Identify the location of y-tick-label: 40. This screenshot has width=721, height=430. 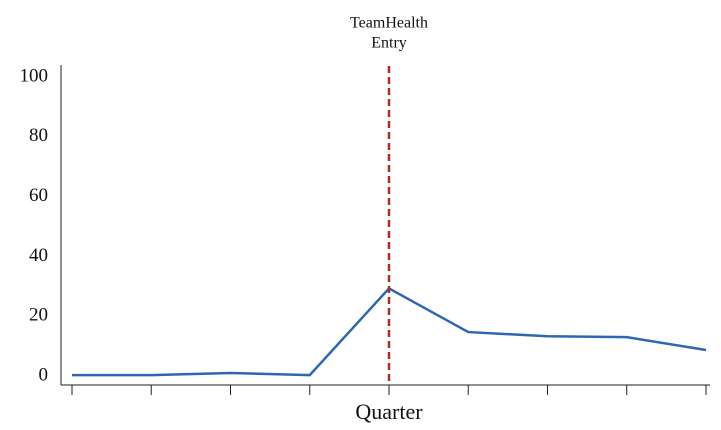
(38, 255).